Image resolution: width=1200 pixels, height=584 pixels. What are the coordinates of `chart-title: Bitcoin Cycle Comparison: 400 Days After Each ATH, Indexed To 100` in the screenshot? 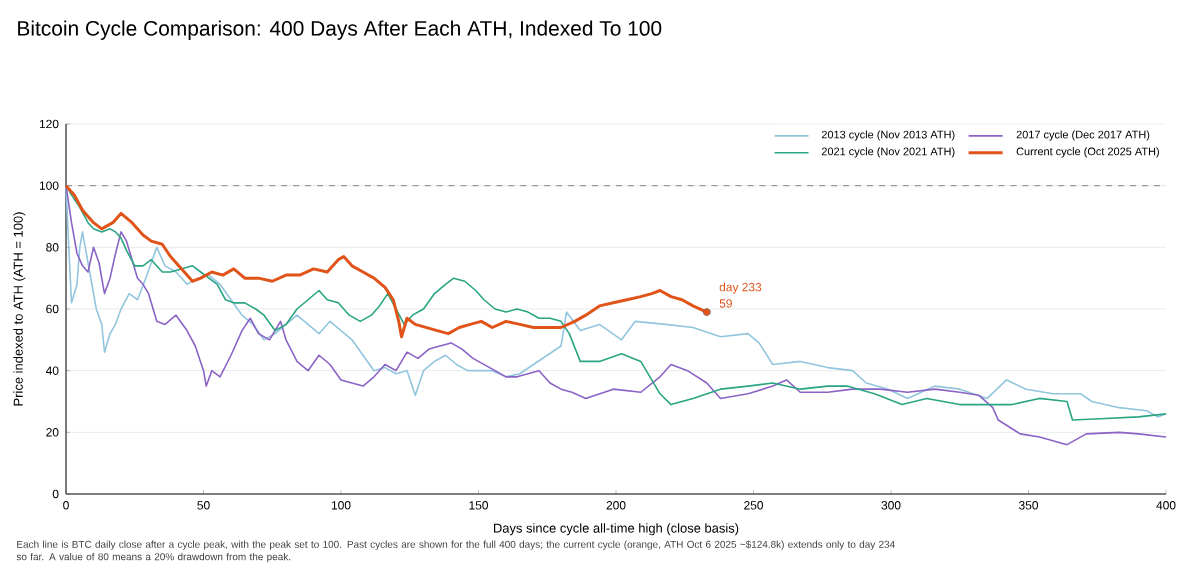 It's located at (340, 30).